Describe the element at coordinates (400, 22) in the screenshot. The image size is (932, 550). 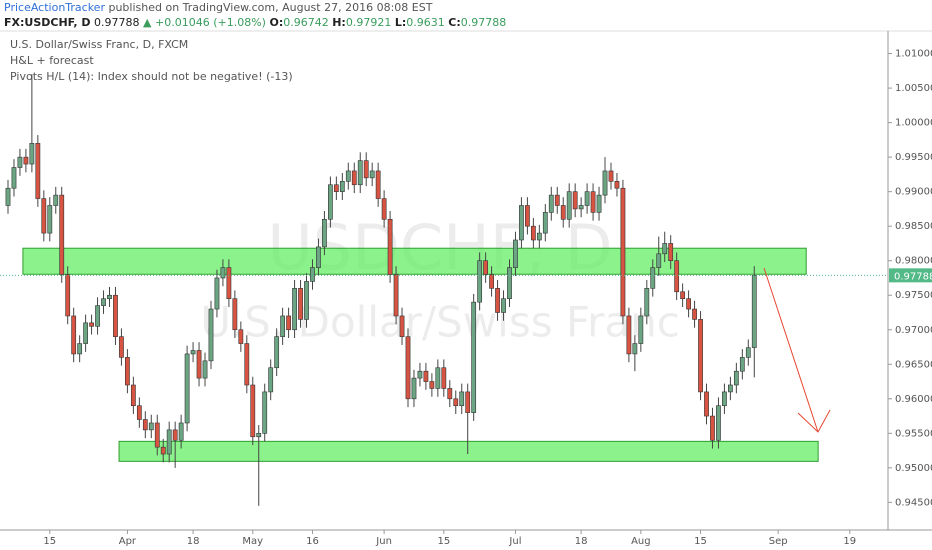
I see `l-label: L:` at that location.